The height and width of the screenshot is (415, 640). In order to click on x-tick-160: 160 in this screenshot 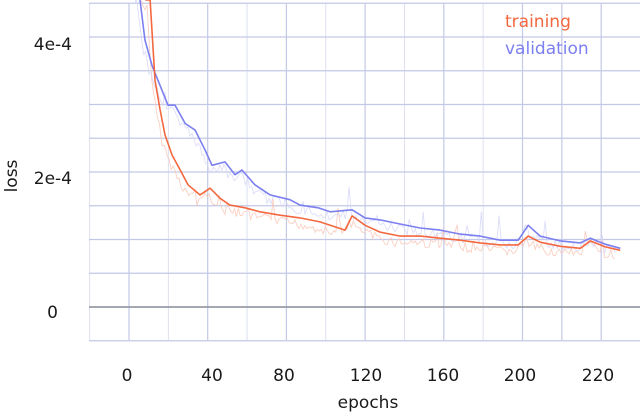, I will do `click(443, 376)`.